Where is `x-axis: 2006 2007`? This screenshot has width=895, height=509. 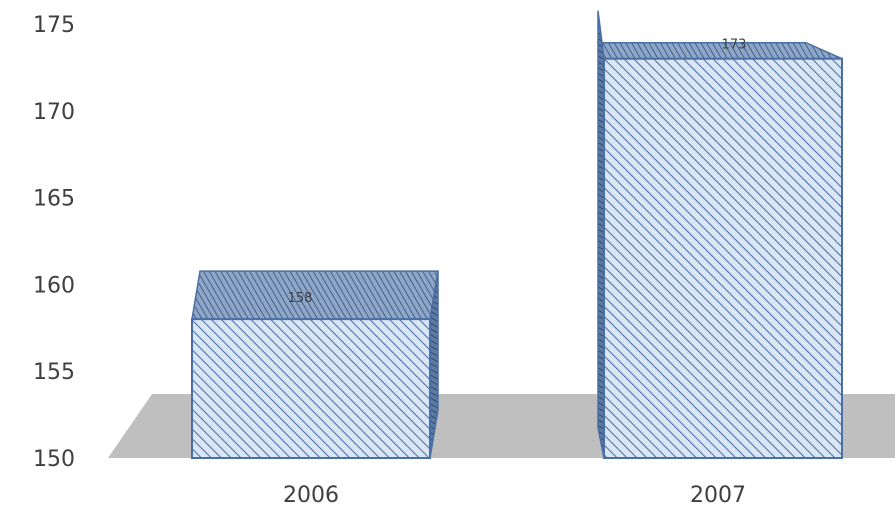 x-axis: 2006 2007 is located at coordinates (514, 495).